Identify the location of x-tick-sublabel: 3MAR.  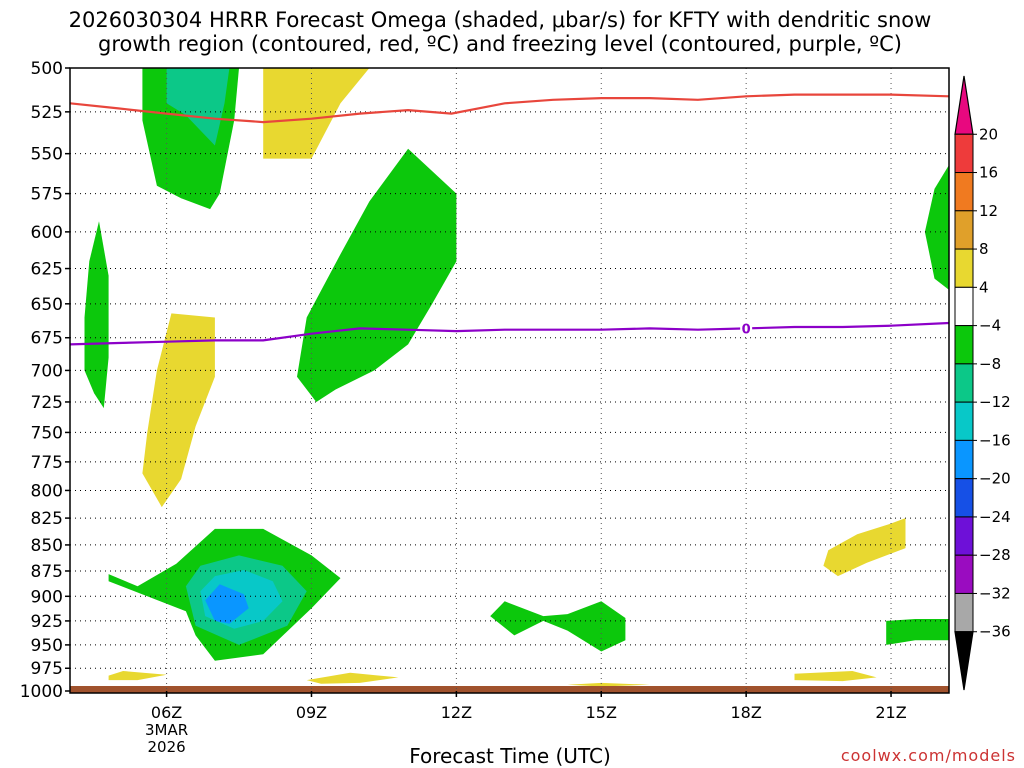
(166, 730).